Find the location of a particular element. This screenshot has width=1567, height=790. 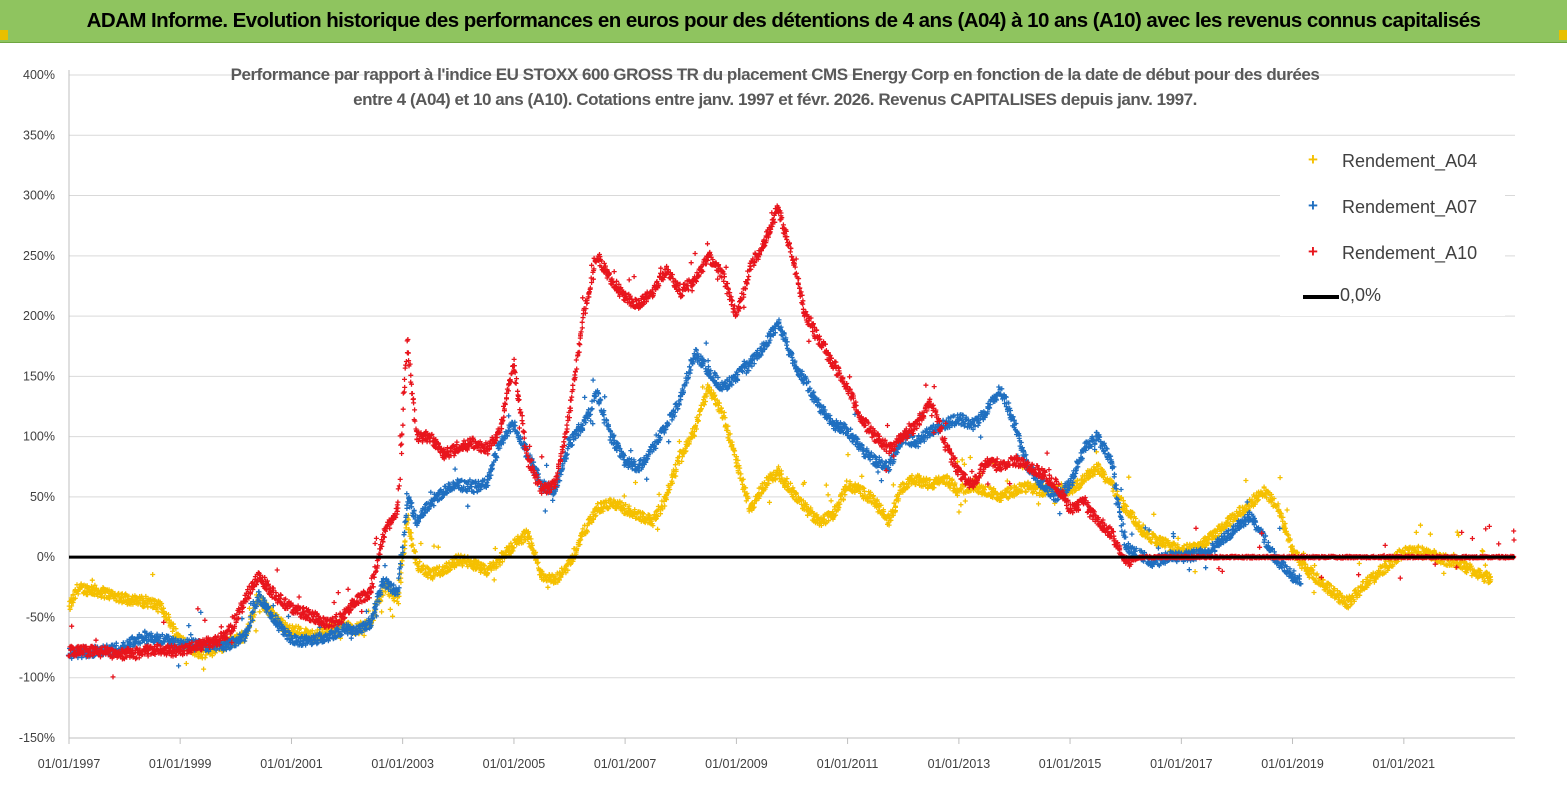

y-tick-label: 0% is located at coordinates (46, 557).